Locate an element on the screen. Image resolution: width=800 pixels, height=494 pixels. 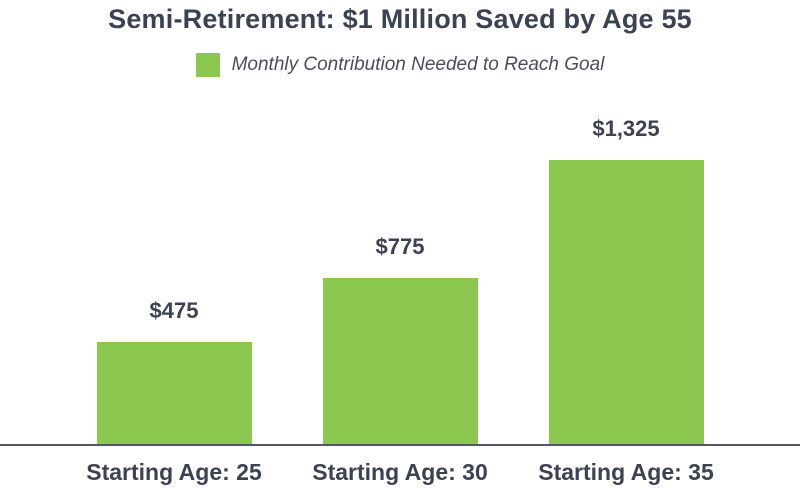
x-axis-label-age: 30 is located at coordinates (475, 472).